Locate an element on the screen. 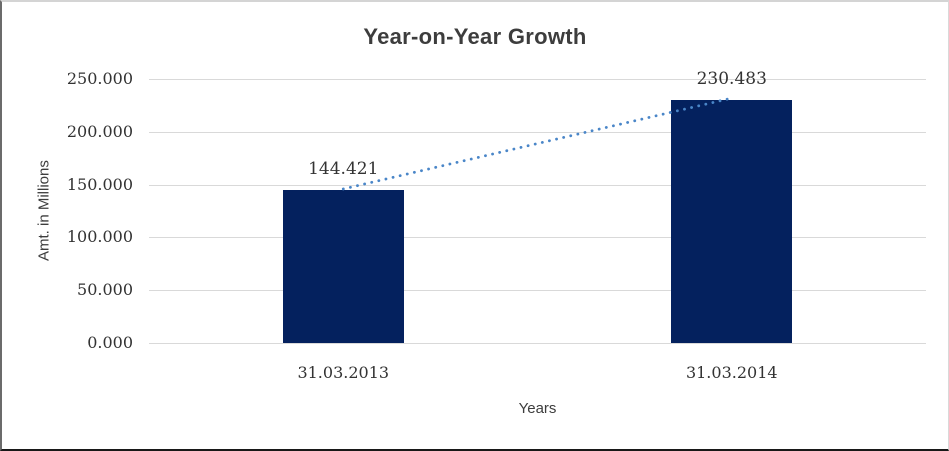 This screenshot has height=451, width=949. y-tick-label: 100.000 is located at coordinates (99, 236).